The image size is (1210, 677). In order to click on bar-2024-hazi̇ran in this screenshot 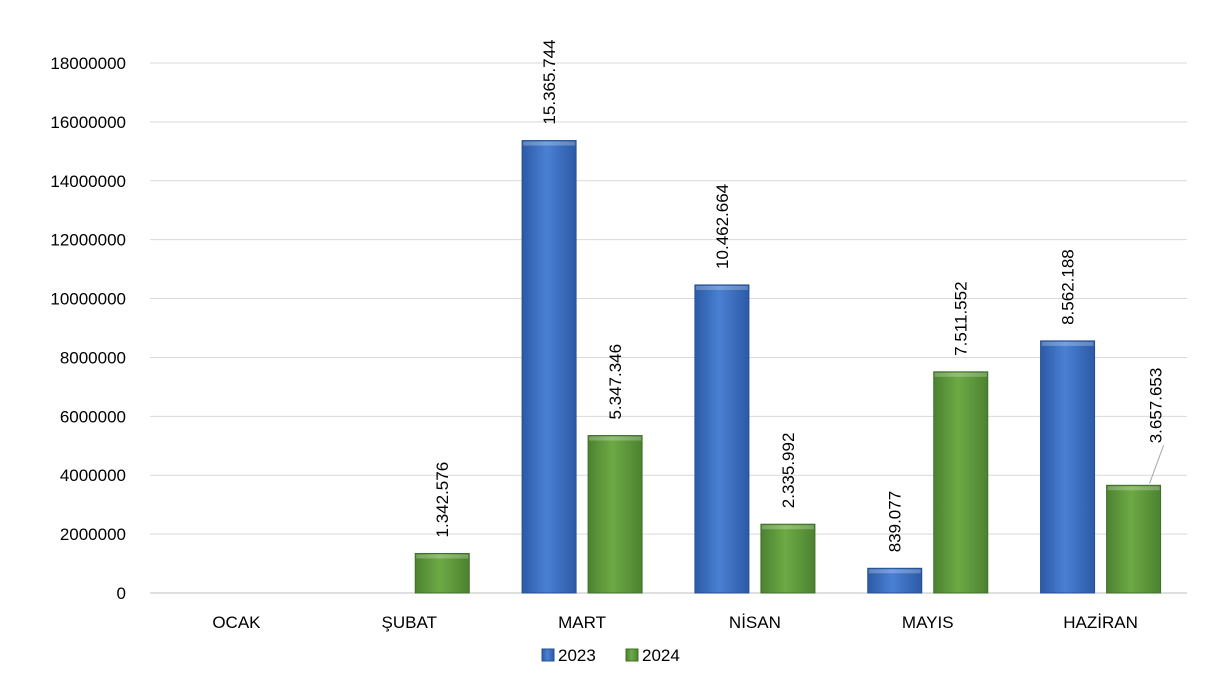, I will do `click(1134, 539)`.